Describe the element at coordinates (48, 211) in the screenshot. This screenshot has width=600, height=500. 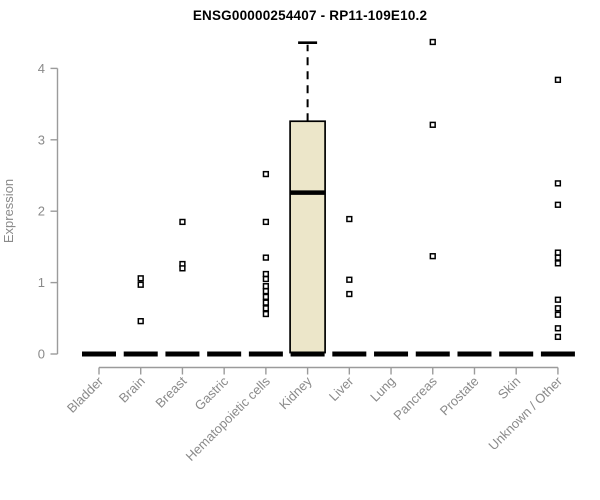
I see `y-axis: 0 1 2 3 4` at that location.